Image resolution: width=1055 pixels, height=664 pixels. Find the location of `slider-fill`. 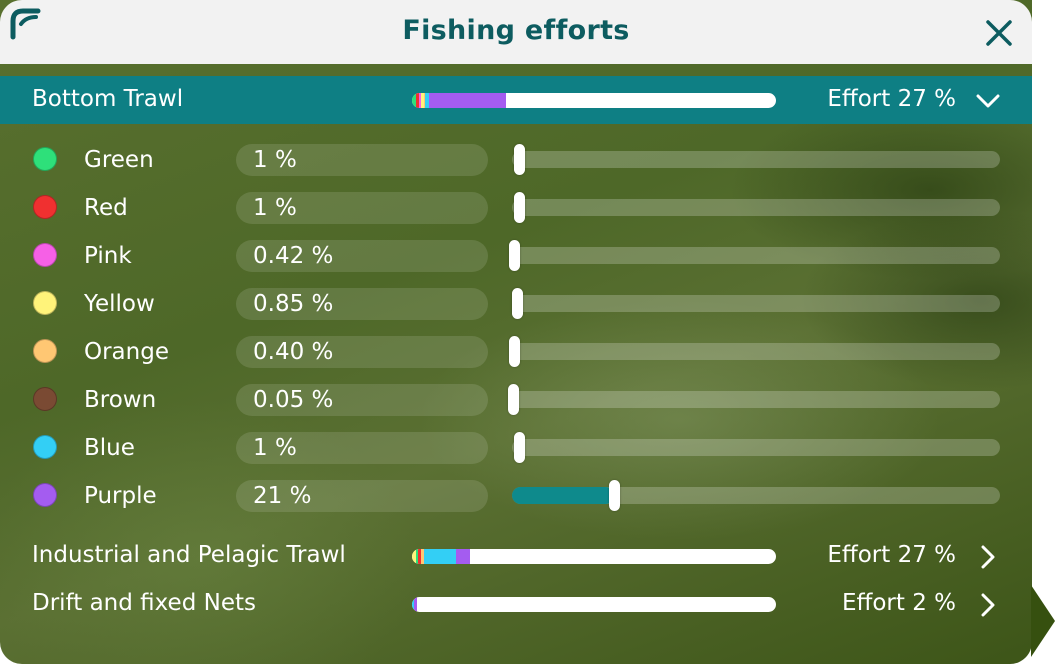

slider-fill is located at coordinates (563, 495).